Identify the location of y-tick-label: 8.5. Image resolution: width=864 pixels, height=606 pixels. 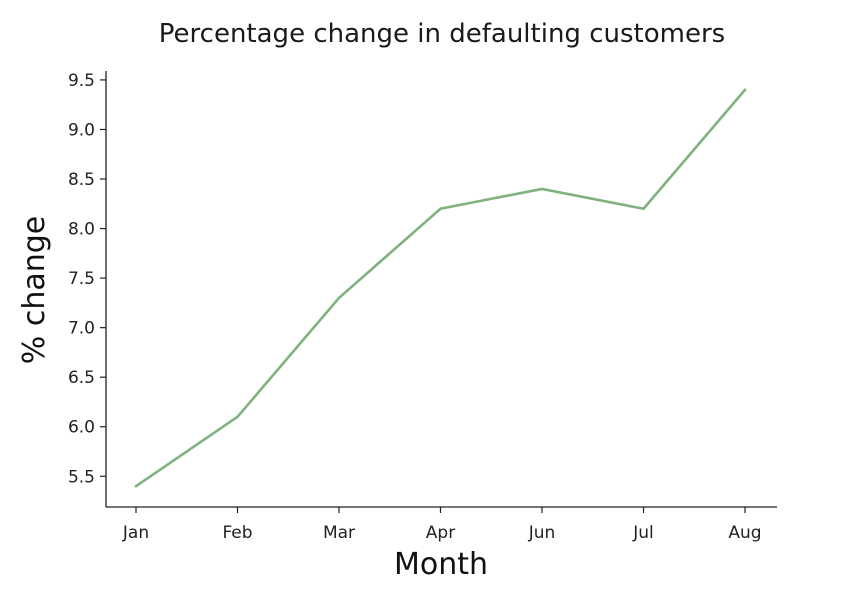
(81, 180).